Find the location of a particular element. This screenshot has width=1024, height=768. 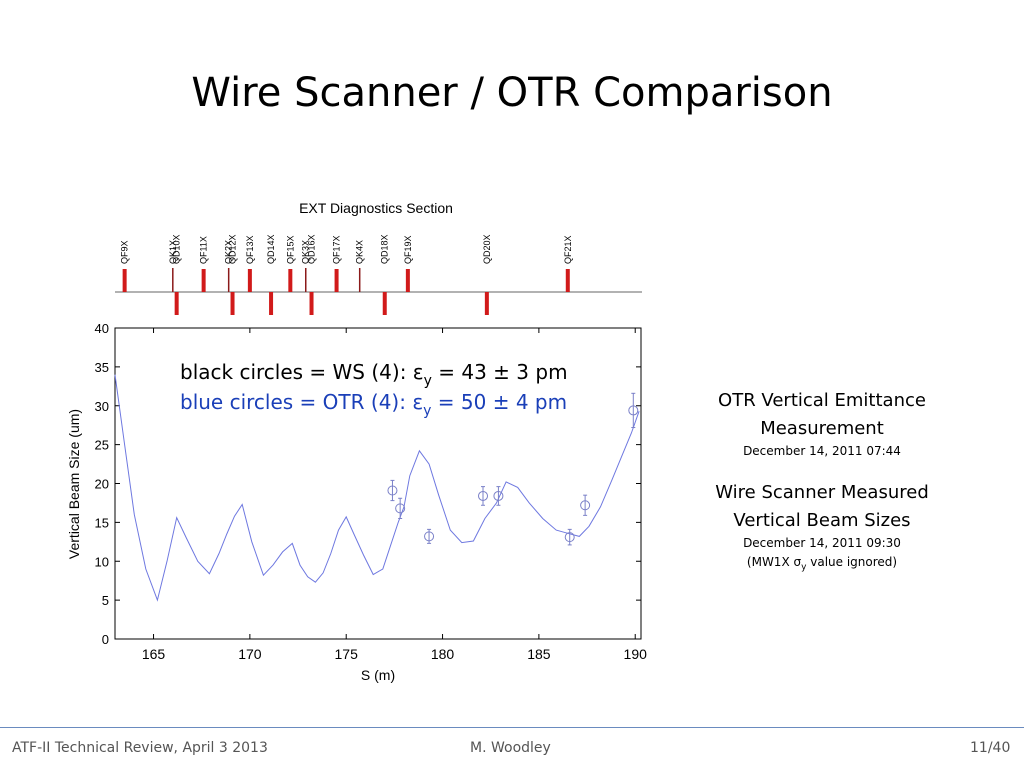

magnet-qk3x is located at coordinates (305, 280).